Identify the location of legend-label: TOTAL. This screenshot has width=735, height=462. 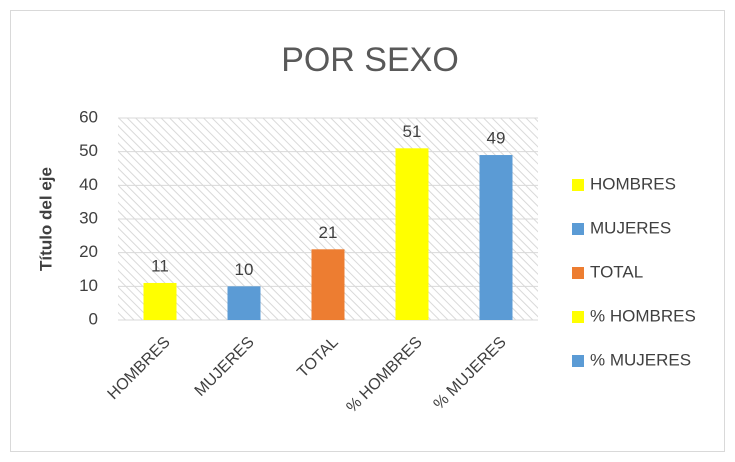
(616, 271).